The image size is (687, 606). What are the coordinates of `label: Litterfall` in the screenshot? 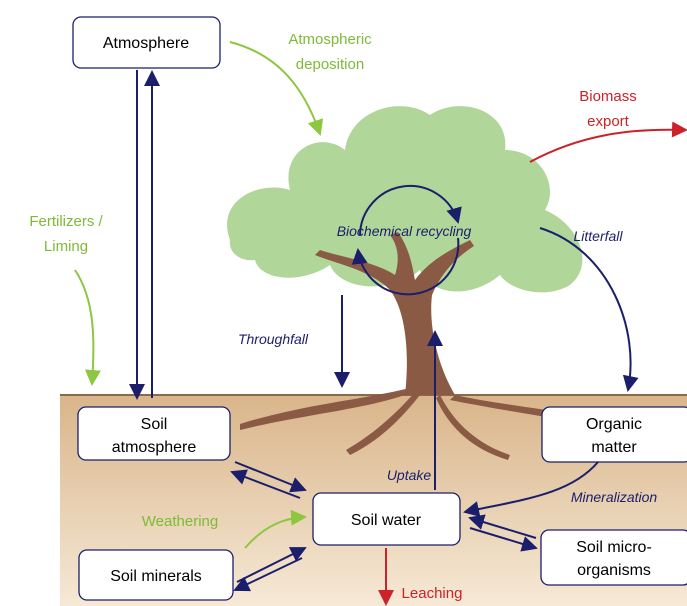 It's located at (598, 236).